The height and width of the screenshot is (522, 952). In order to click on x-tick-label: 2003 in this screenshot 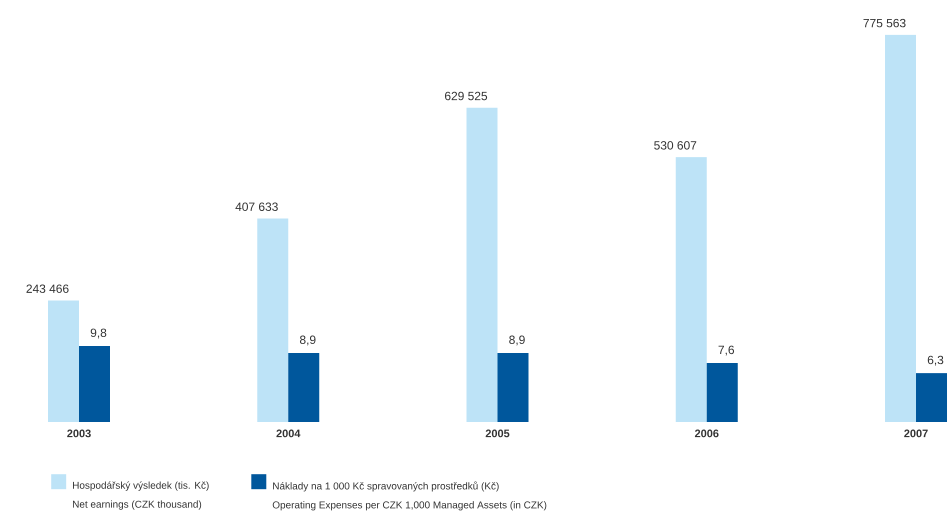, I will do `click(79, 434)`.